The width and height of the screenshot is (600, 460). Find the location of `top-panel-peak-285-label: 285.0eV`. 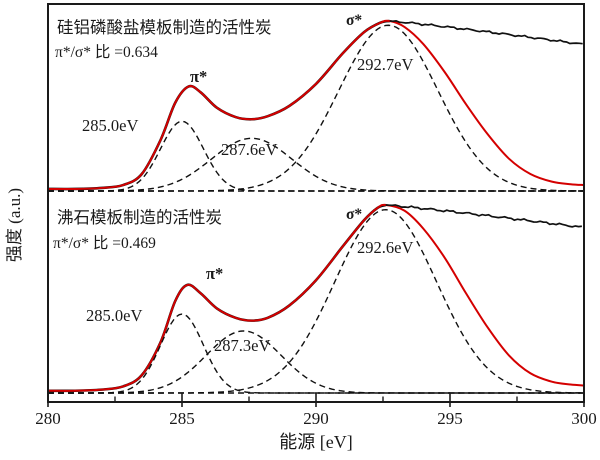

top-panel-peak-285-label: 285.0eV is located at coordinates (110, 125).